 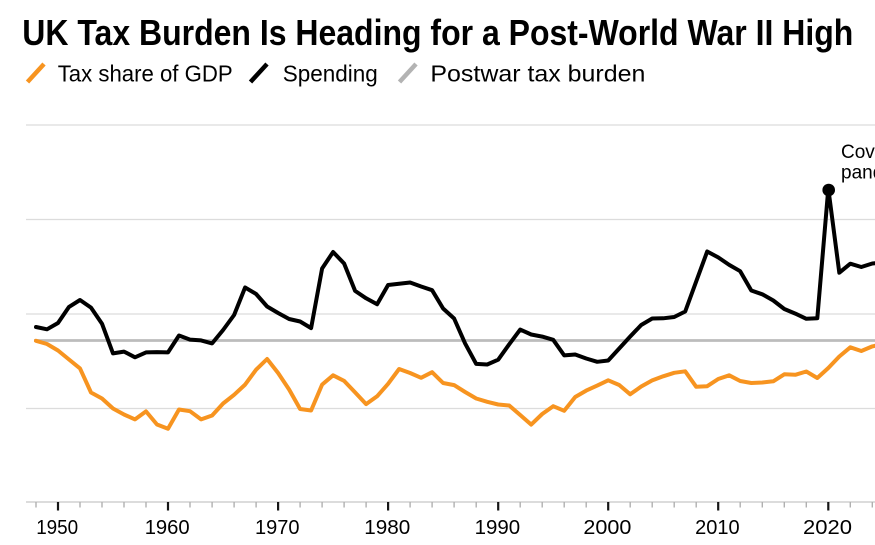 What do you see at coordinates (858, 152) in the screenshot?
I see `svg-text: Covid` at bounding box center [858, 152].